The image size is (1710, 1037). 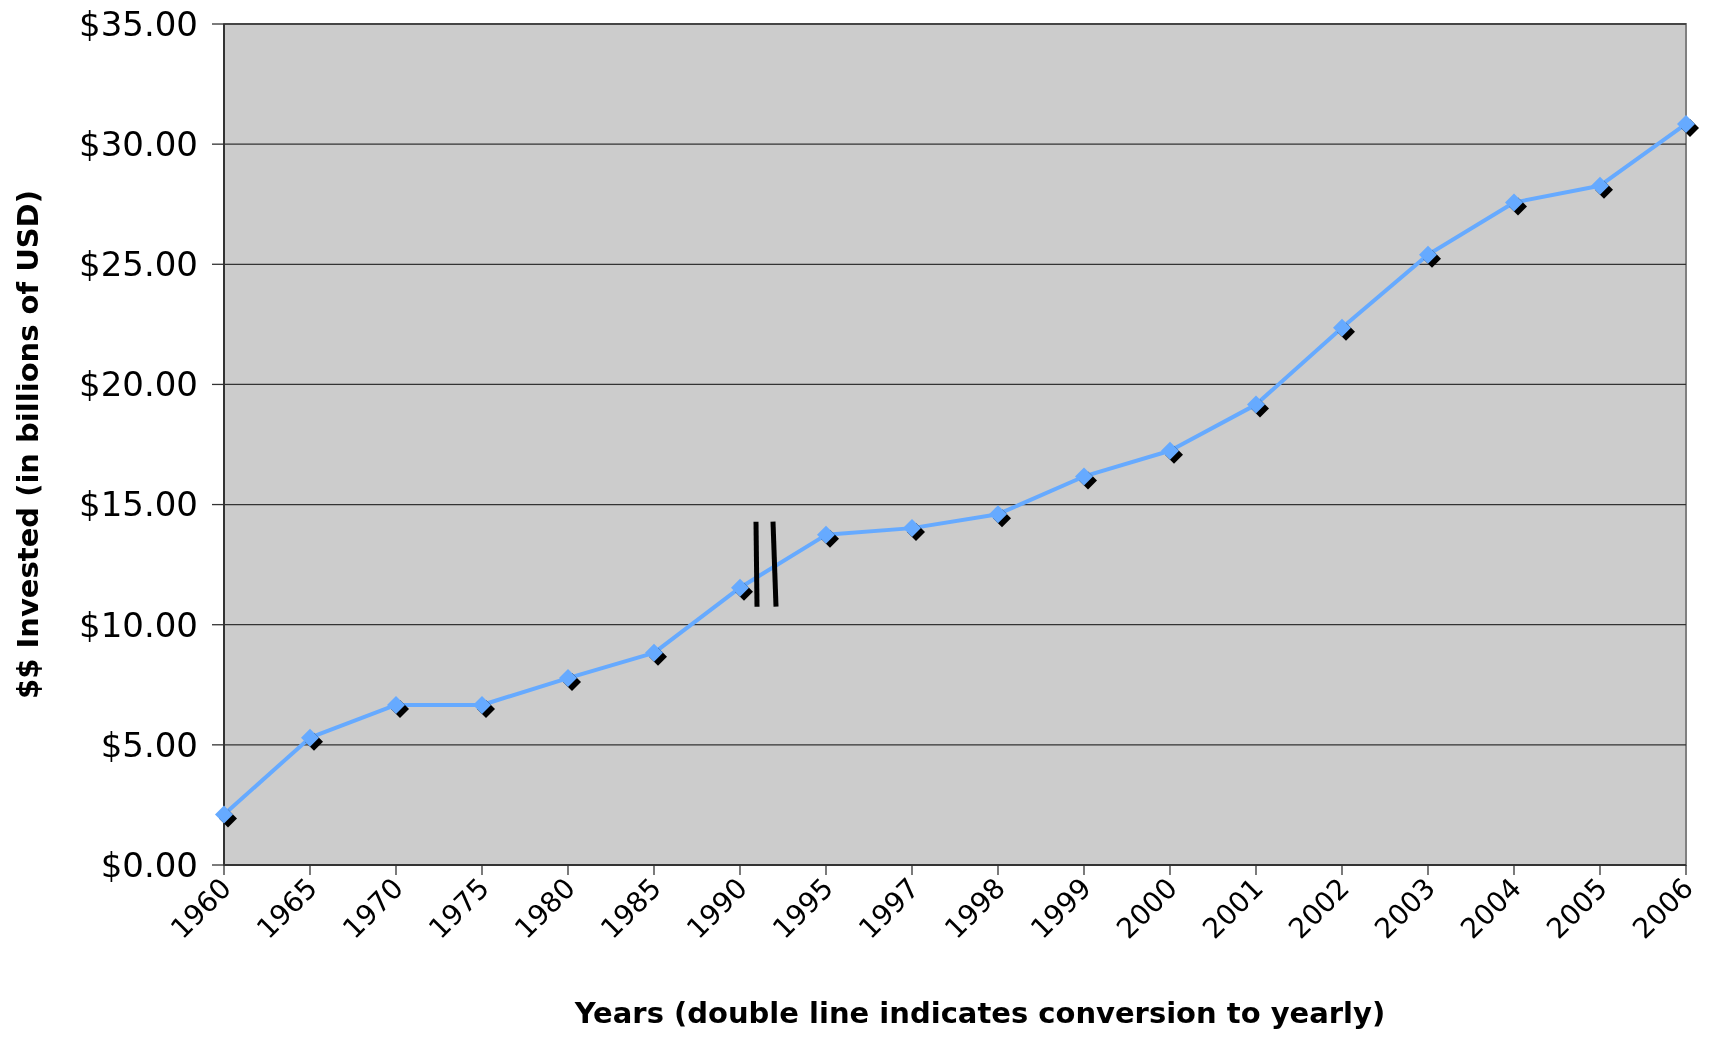 What do you see at coordinates (979, 1013) in the screenshot?
I see `x-axis-title: Years (double line indicates conversion to yearly)` at bounding box center [979, 1013].